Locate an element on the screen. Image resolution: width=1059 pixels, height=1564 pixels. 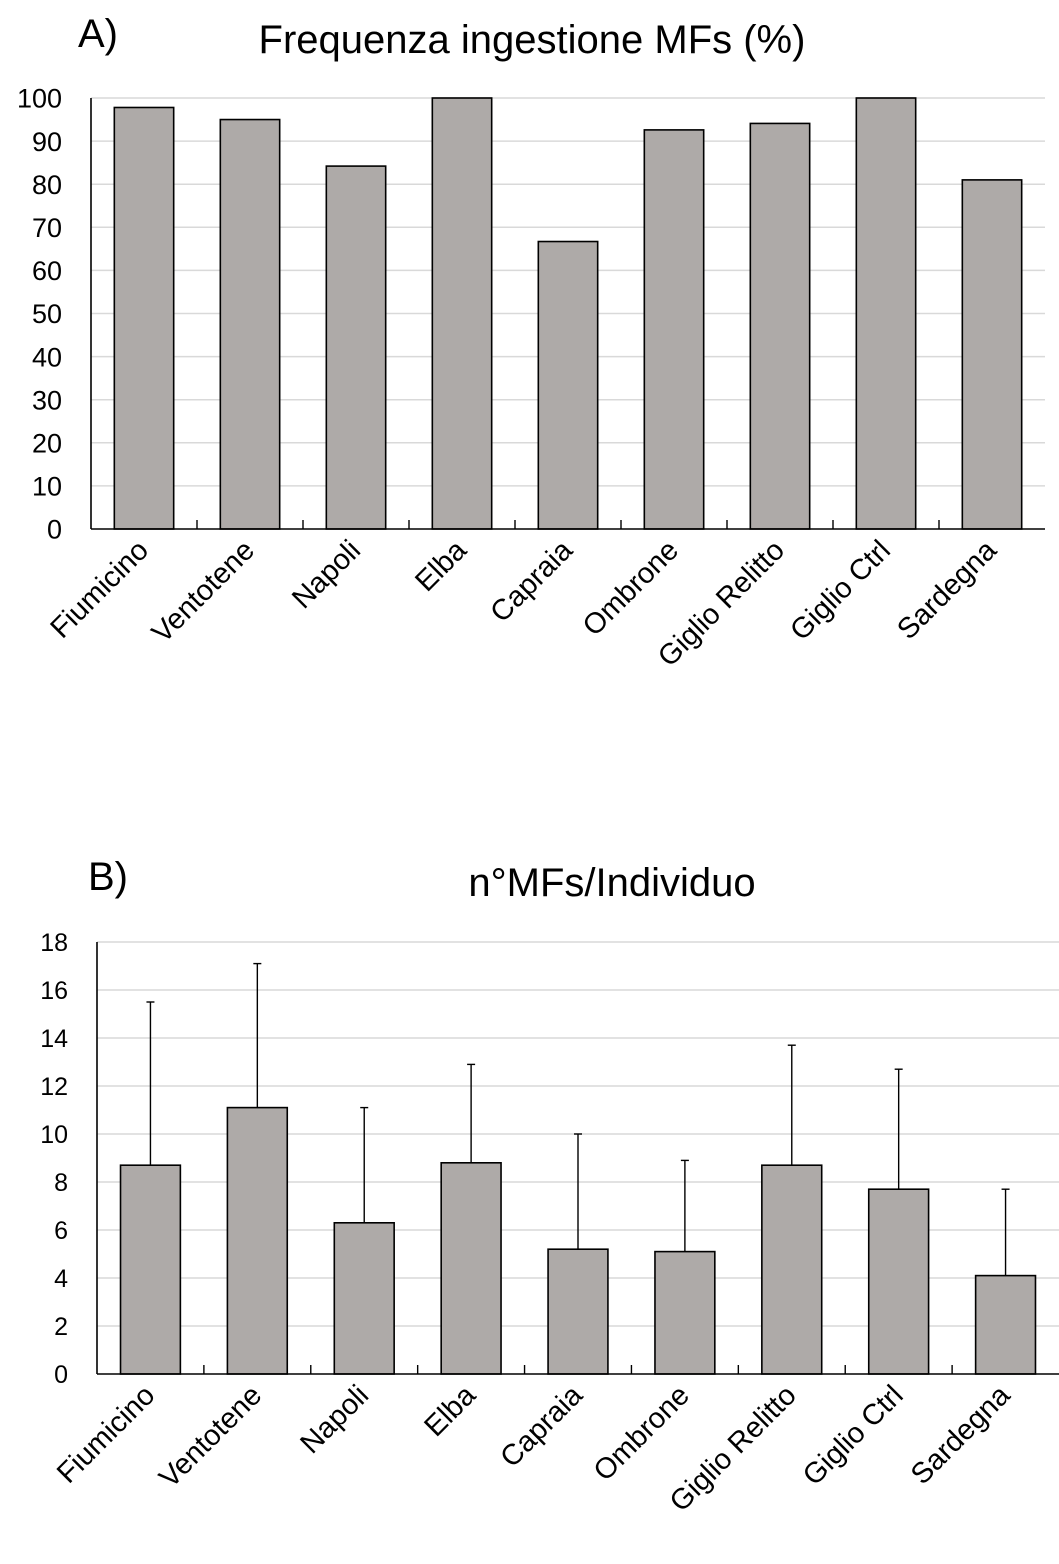
y-tick-label: 4 is located at coordinates (61, 1279).